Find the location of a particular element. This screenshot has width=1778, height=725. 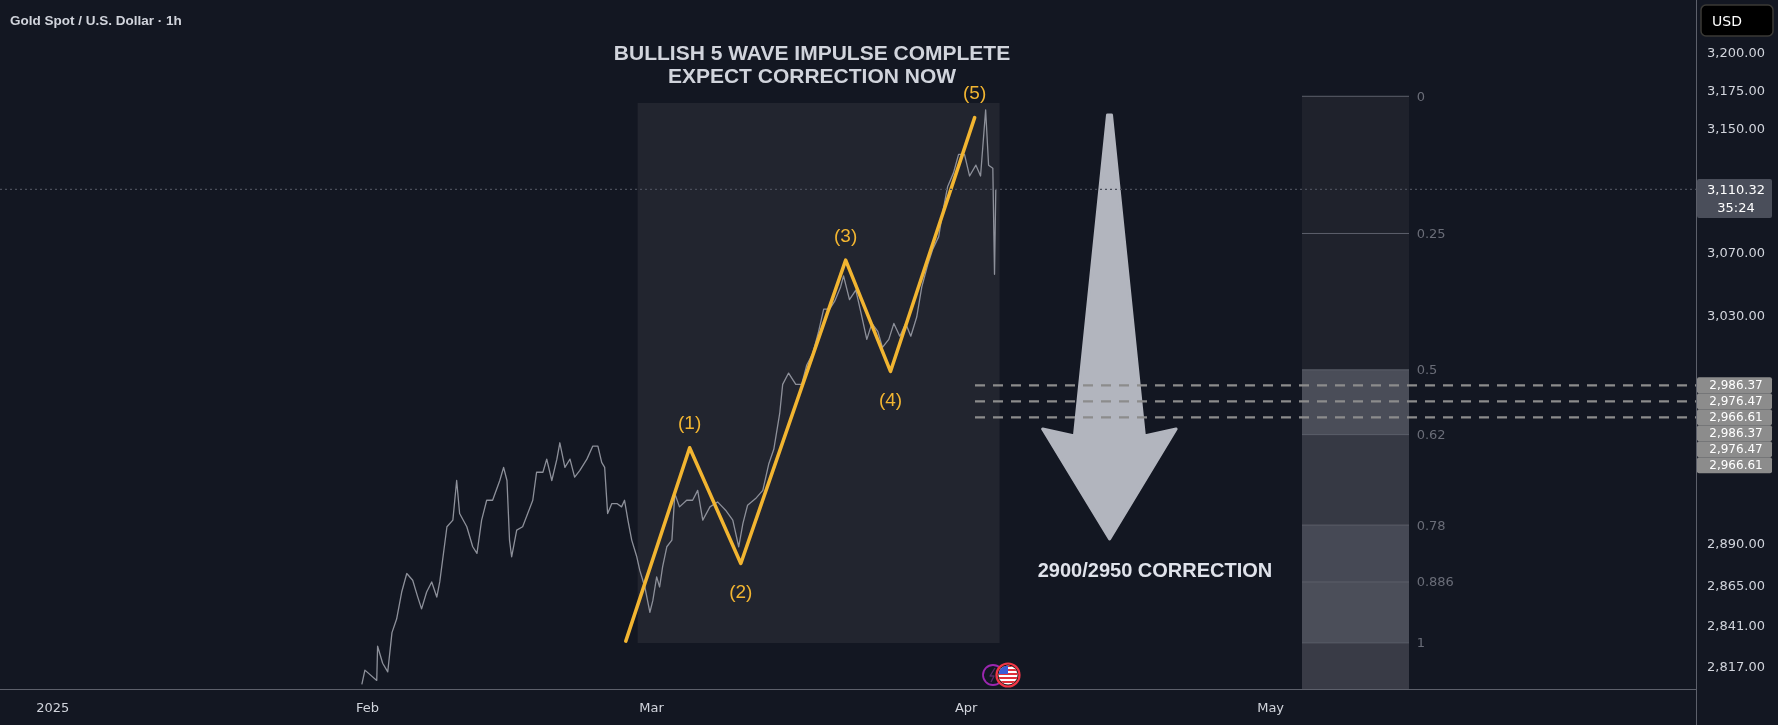

x-tick-label: Mar is located at coordinates (652, 707).